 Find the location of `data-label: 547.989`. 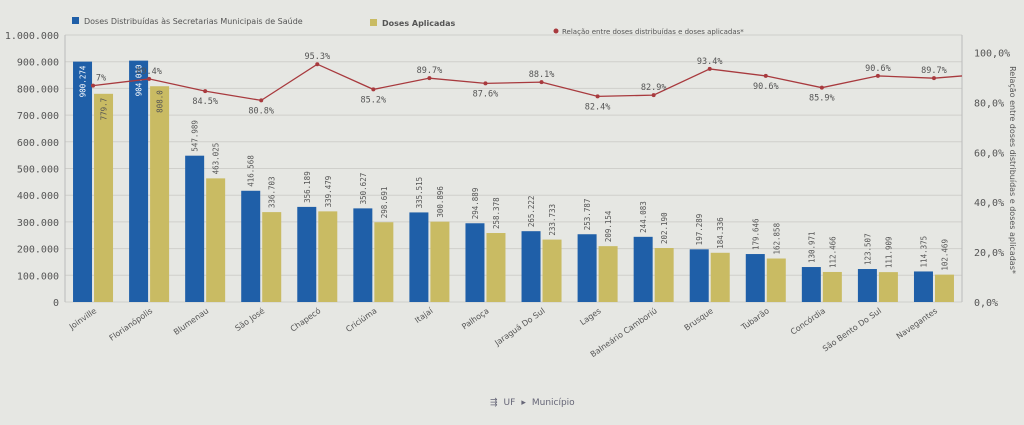

data-label: 547.989 is located at coordinates (195, 136).